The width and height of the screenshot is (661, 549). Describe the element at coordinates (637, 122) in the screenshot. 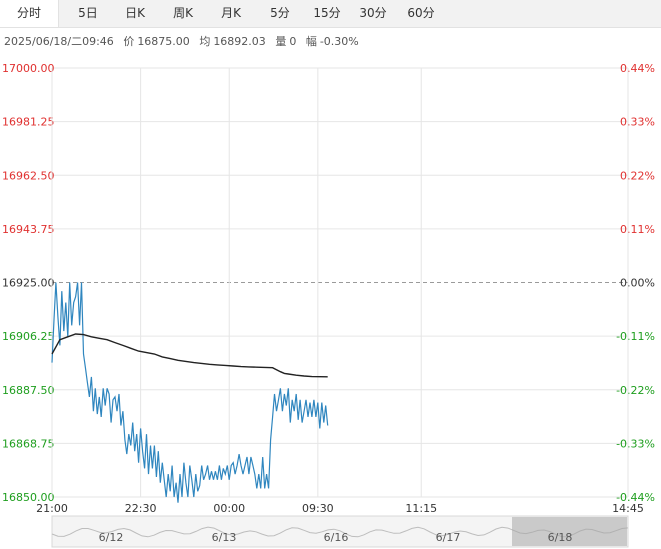

I see `y-tick-right: 0.33%` at that location.